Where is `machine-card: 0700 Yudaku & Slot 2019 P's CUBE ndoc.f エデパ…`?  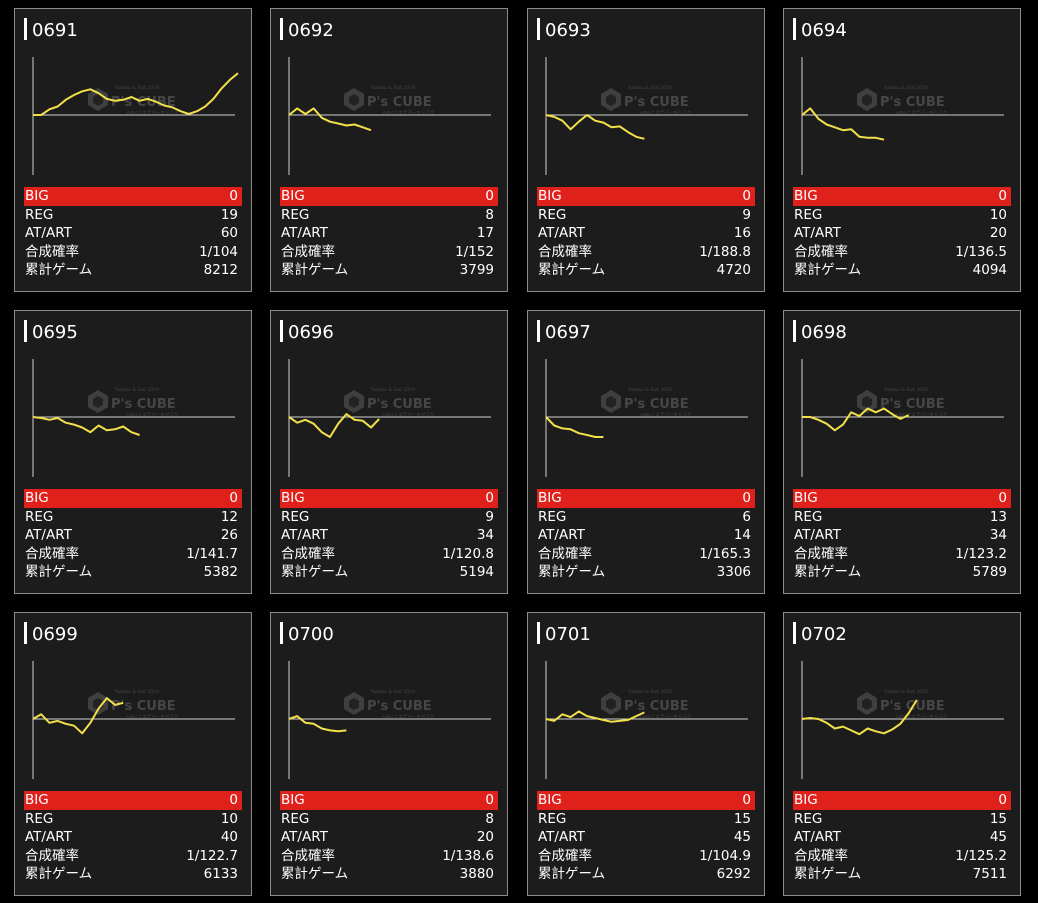
machine-card: 0700 Yudaku & Slot 2019 P's CUBE ndoc.f エデパ… is located at coordinates (389, 754).